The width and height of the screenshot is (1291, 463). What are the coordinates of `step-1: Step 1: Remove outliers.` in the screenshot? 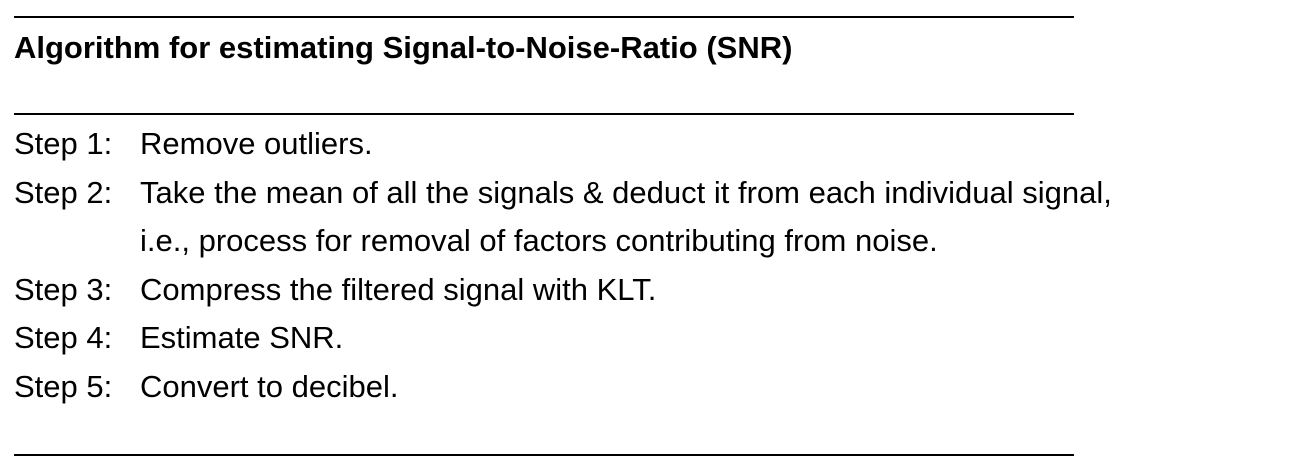 It's located at (563, 144).